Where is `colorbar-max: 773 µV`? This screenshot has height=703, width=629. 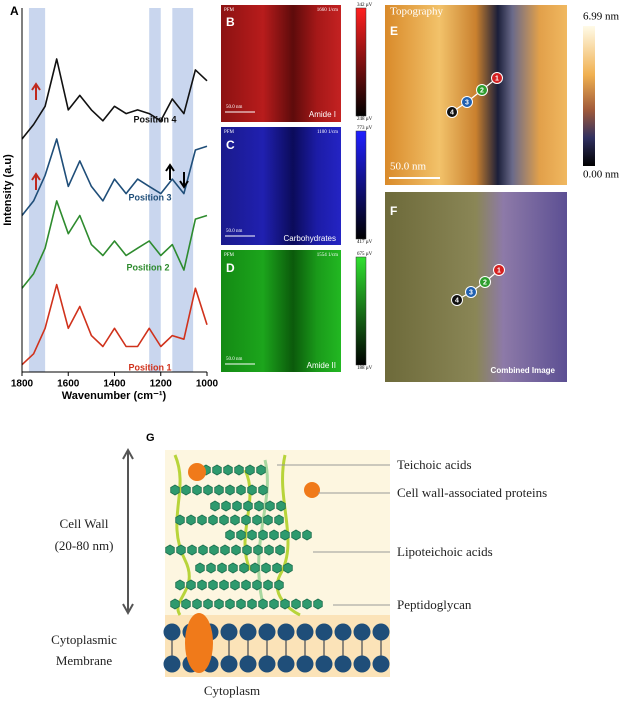 colorbar-max: 773 µV is located at coordinates (365, 128).